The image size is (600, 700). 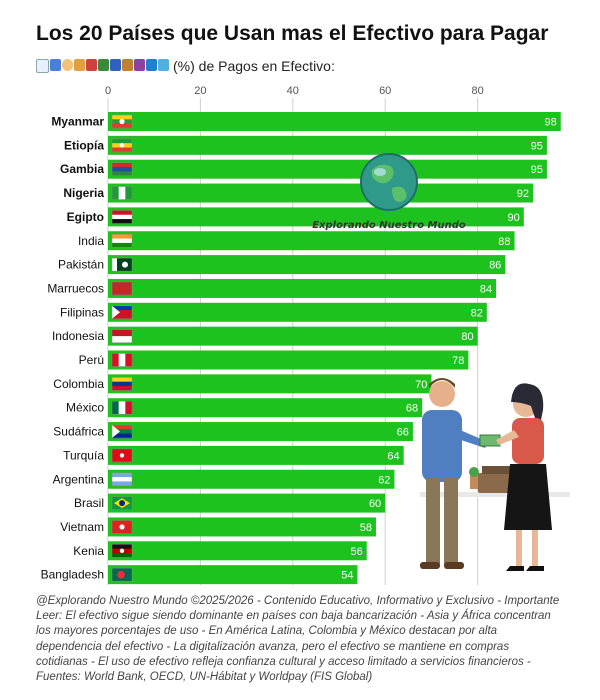 What do you see at coordinates (122, 503) in the screenshot?
I see `brazil-flag-icon` at bounding box center [122, 503].